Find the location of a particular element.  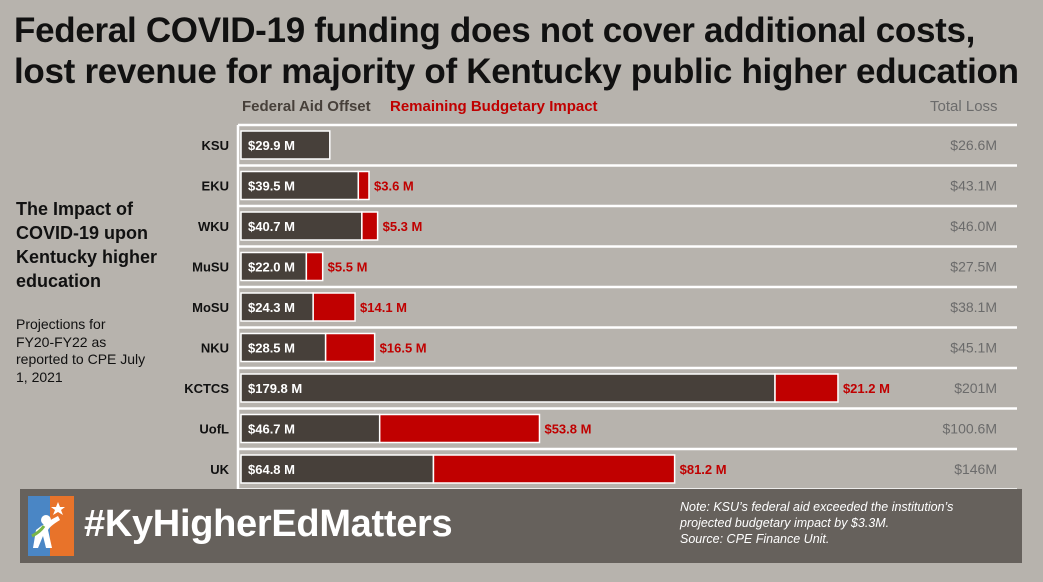

data-label-remaining-impact: $5.5 M is located at coordinates (348, 267).